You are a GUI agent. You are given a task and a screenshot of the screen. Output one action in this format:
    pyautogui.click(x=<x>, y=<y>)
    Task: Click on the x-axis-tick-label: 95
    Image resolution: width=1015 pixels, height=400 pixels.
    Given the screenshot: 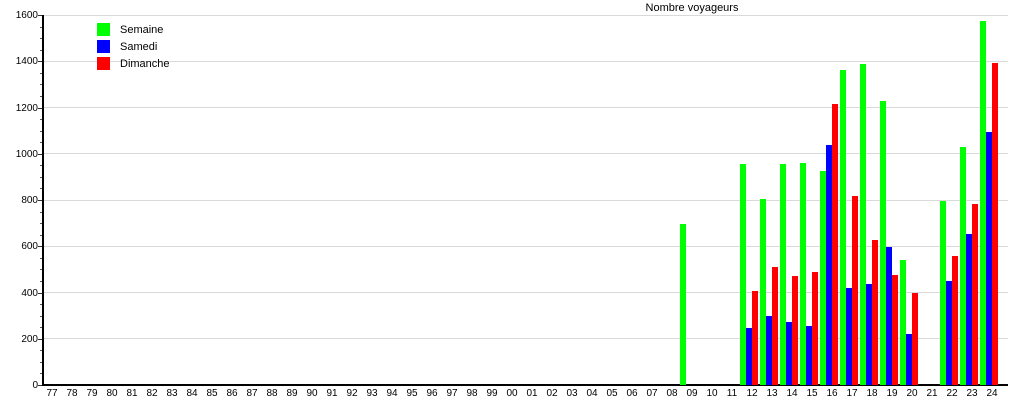 What is the action you would take?
    pyautogui.click(x=412, y=393)
    